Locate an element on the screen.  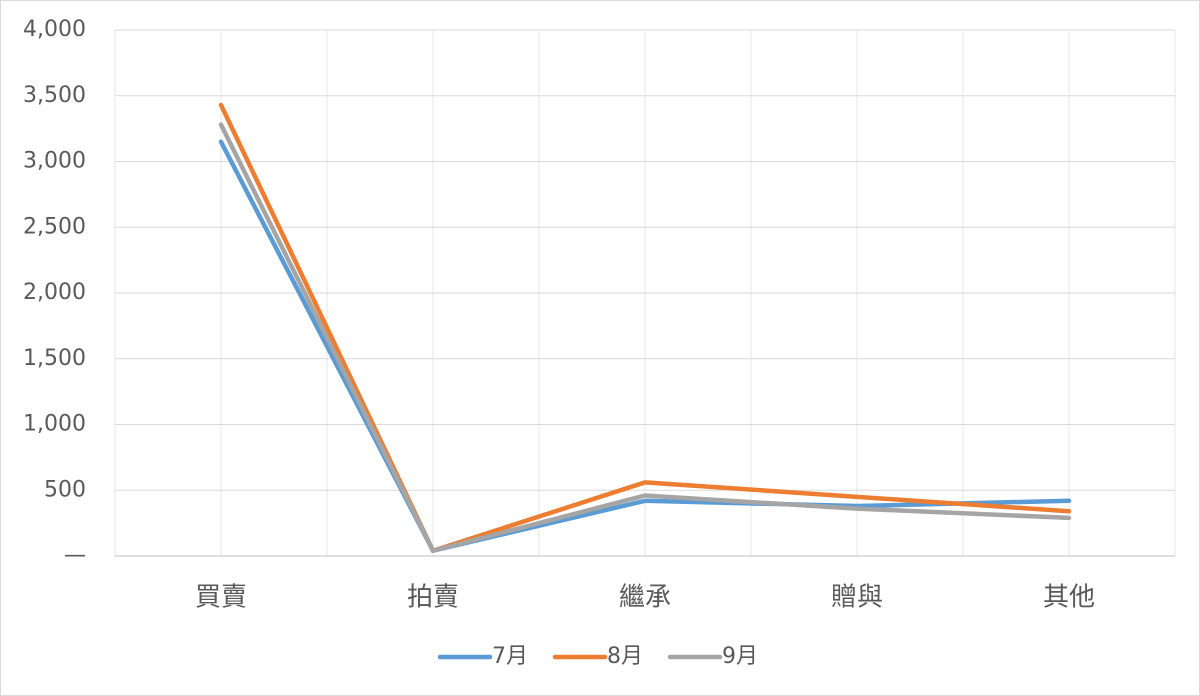
x-tick-label: 贈與 is located at coordinates (857, 598).